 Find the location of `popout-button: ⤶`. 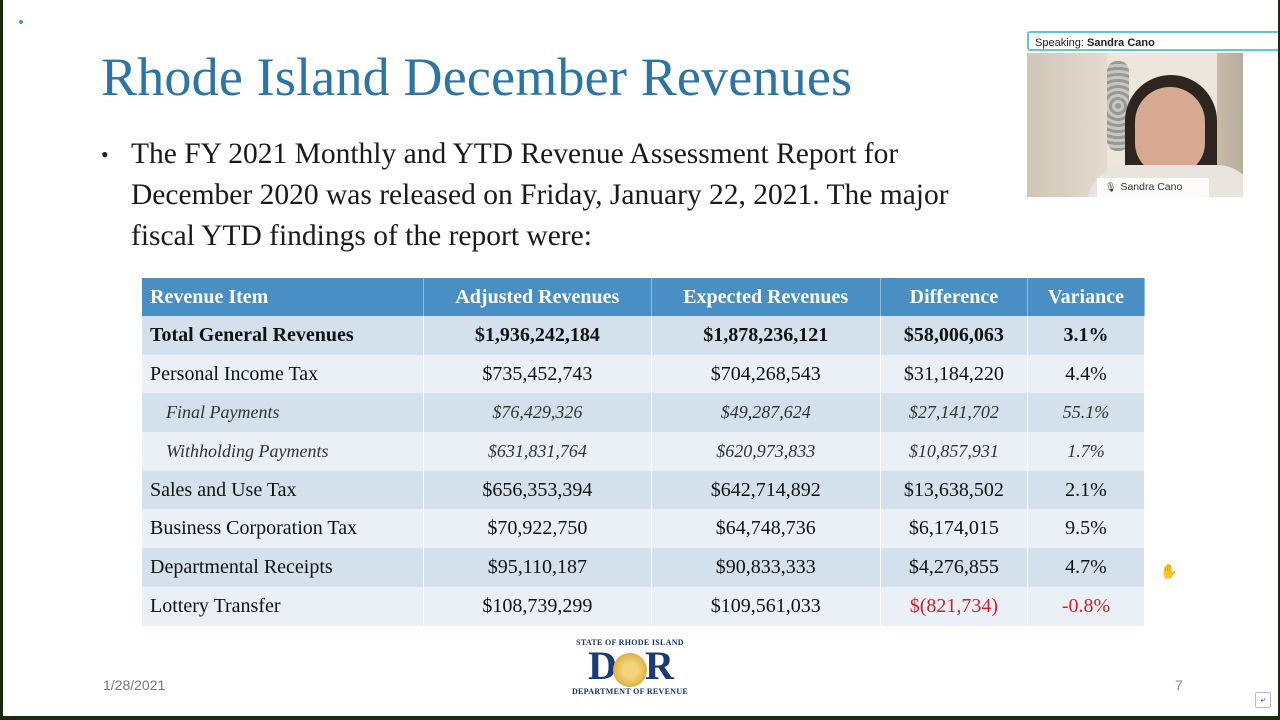

popout-button: ⤶ is located at coordinates (1263, 700).